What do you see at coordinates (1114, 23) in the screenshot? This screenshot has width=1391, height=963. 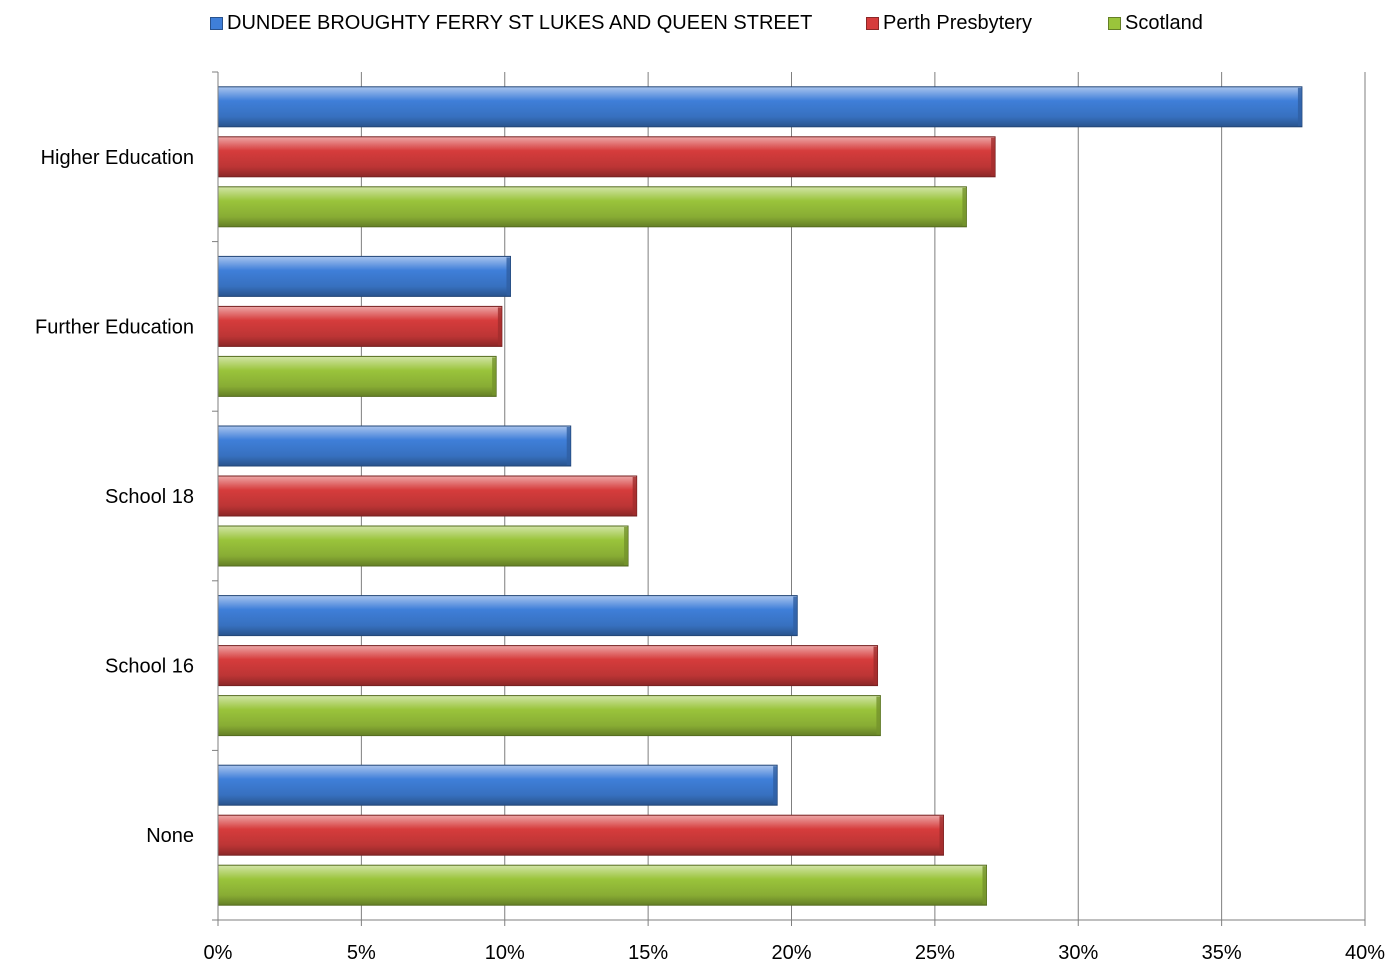 I see `legend-swatch-scotland` at bounding box center [1114, 23].